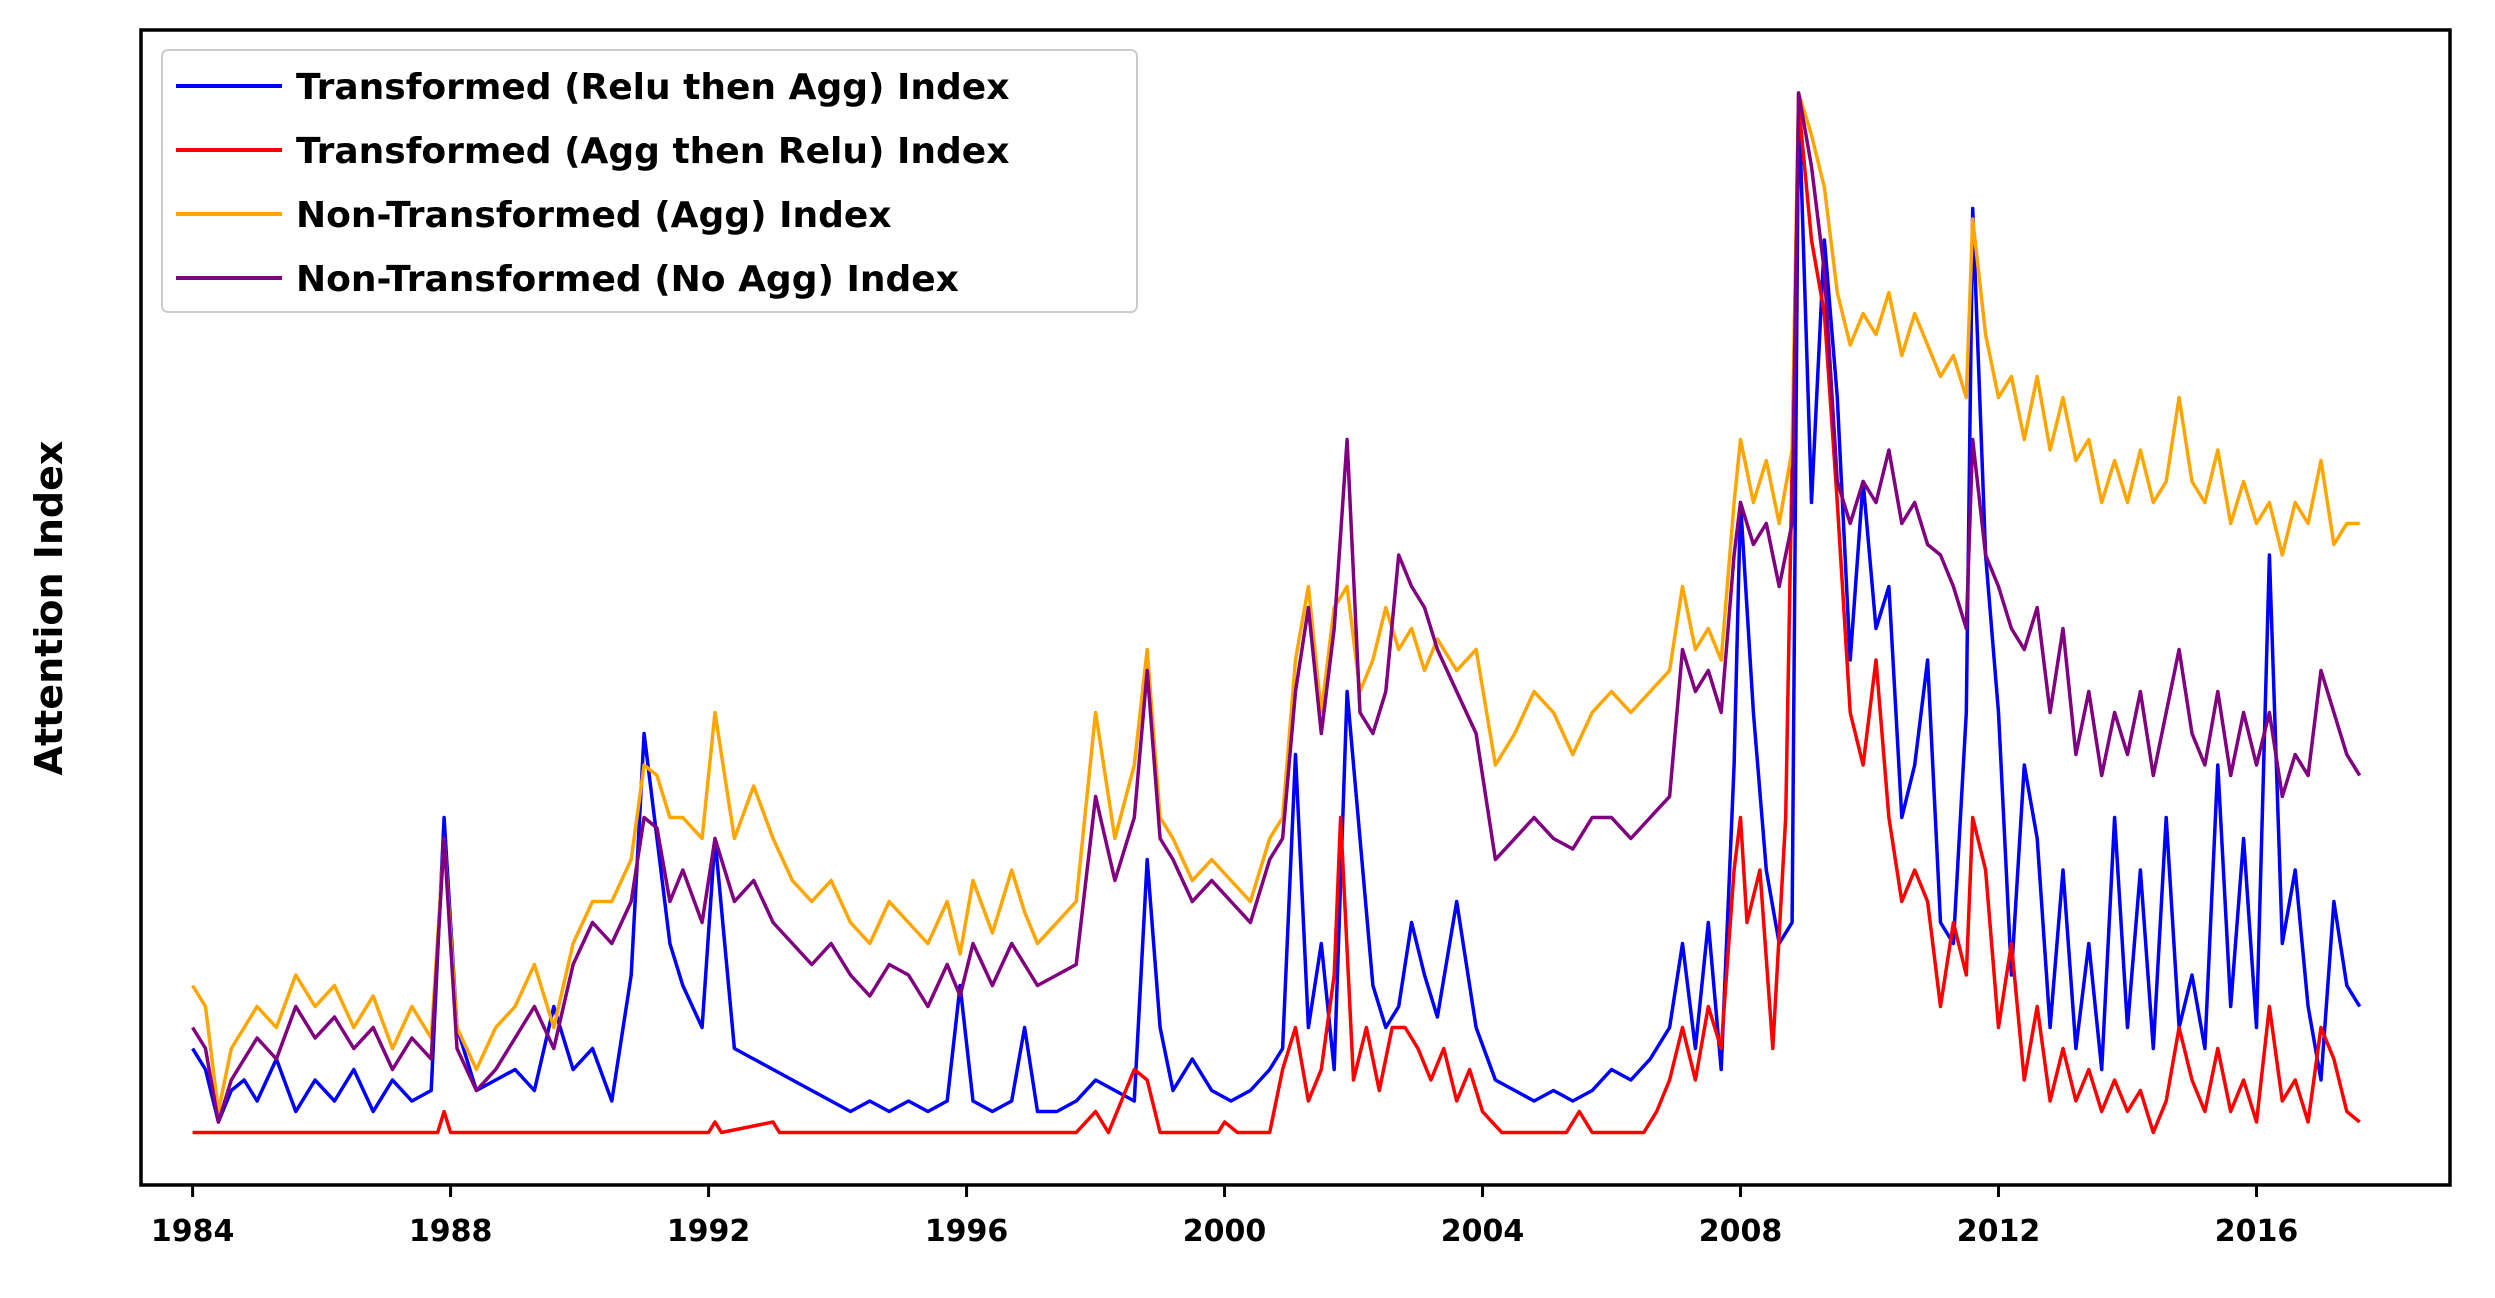 This screenshot has width=2495, height=1298. What do you see at coordinates (193, 1231) in the screenshot?
I see `x-tick-label: 1984` at bounding box center [193, 1231].